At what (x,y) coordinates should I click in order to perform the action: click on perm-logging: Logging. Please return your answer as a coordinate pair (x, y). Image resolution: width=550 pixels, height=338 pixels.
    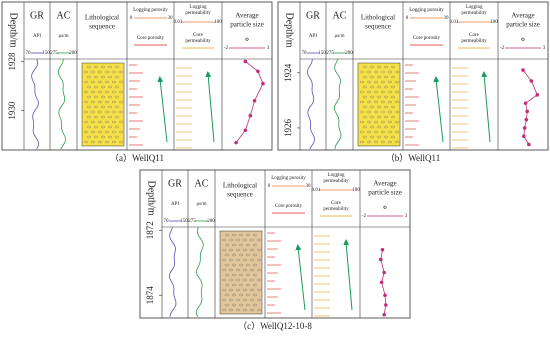
    Looking at the image, I should click on (474, 7).